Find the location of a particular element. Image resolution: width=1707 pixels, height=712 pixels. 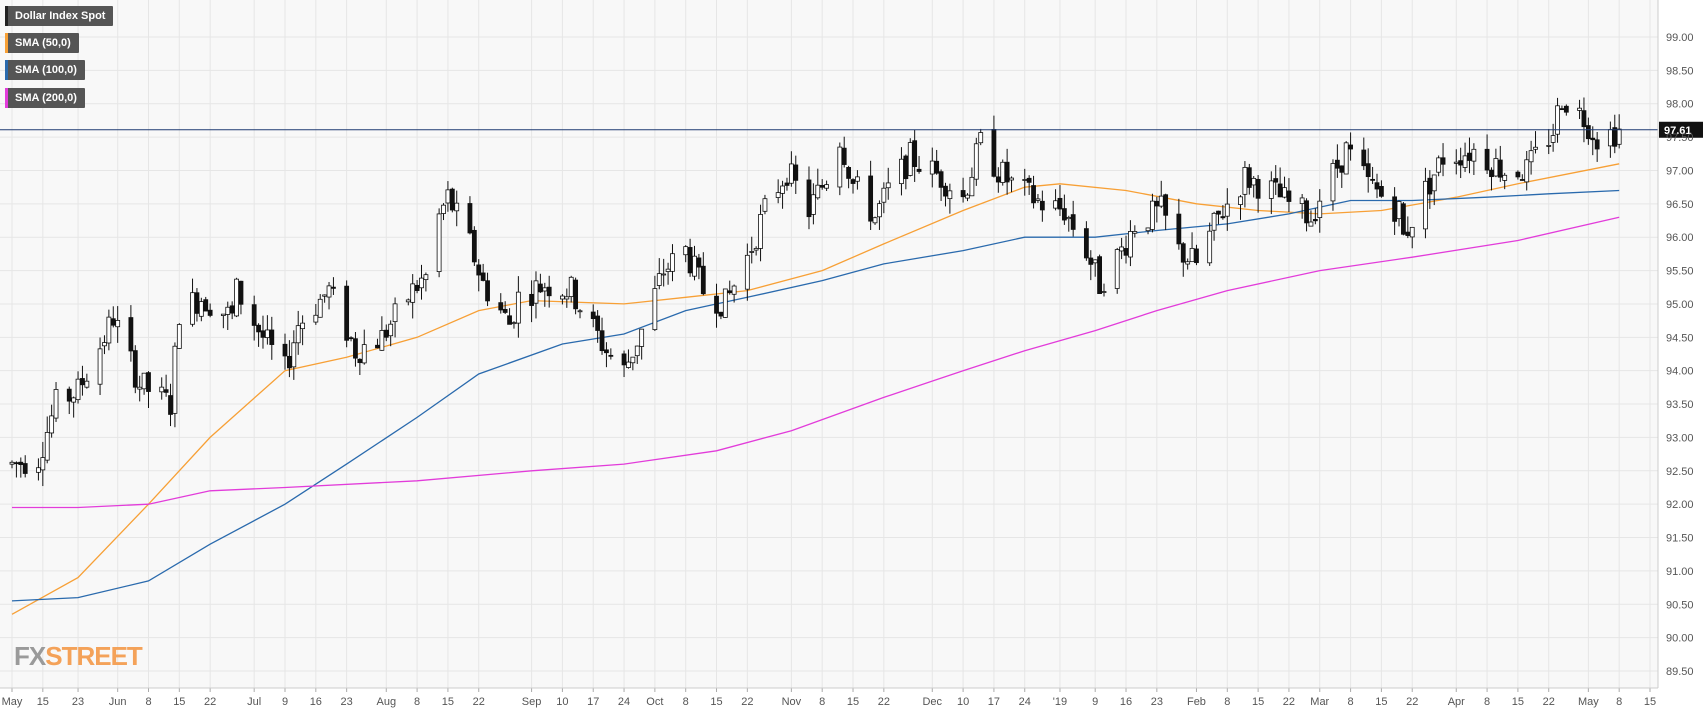

x-tick-label: 16 is located at coordinates (316, 702).